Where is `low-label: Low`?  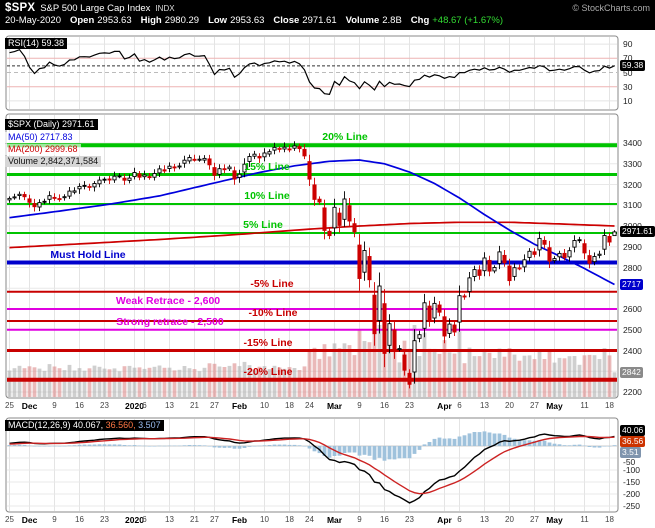
low-label: Low is located at coordinates (218, 20).